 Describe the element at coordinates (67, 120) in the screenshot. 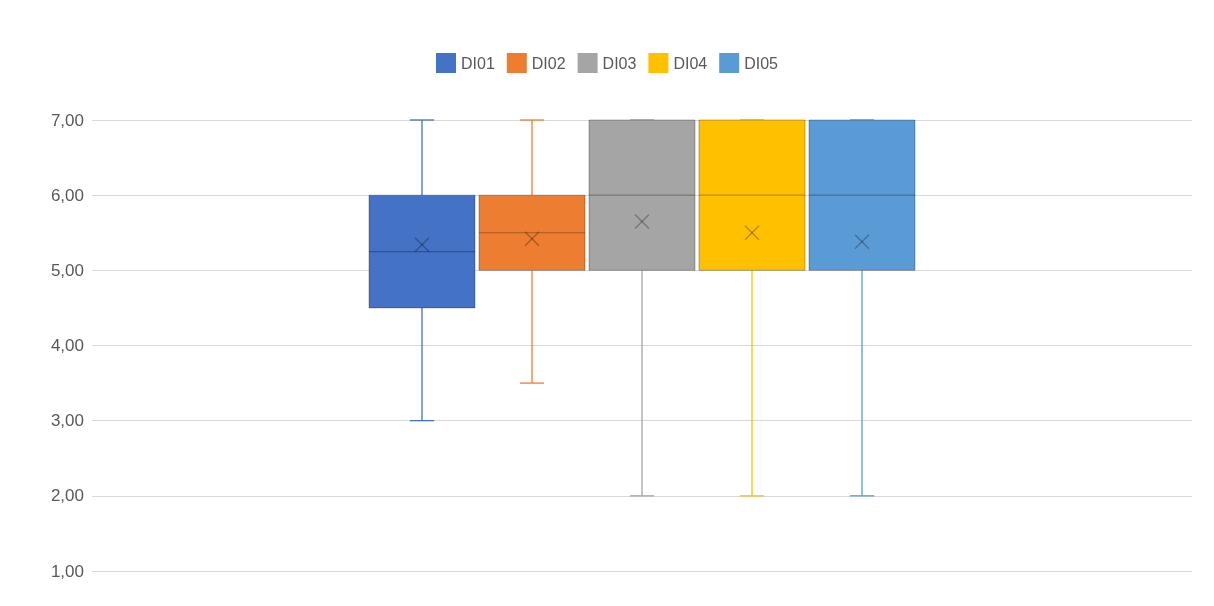

I see `y-tick-label: 7,00` at that location.